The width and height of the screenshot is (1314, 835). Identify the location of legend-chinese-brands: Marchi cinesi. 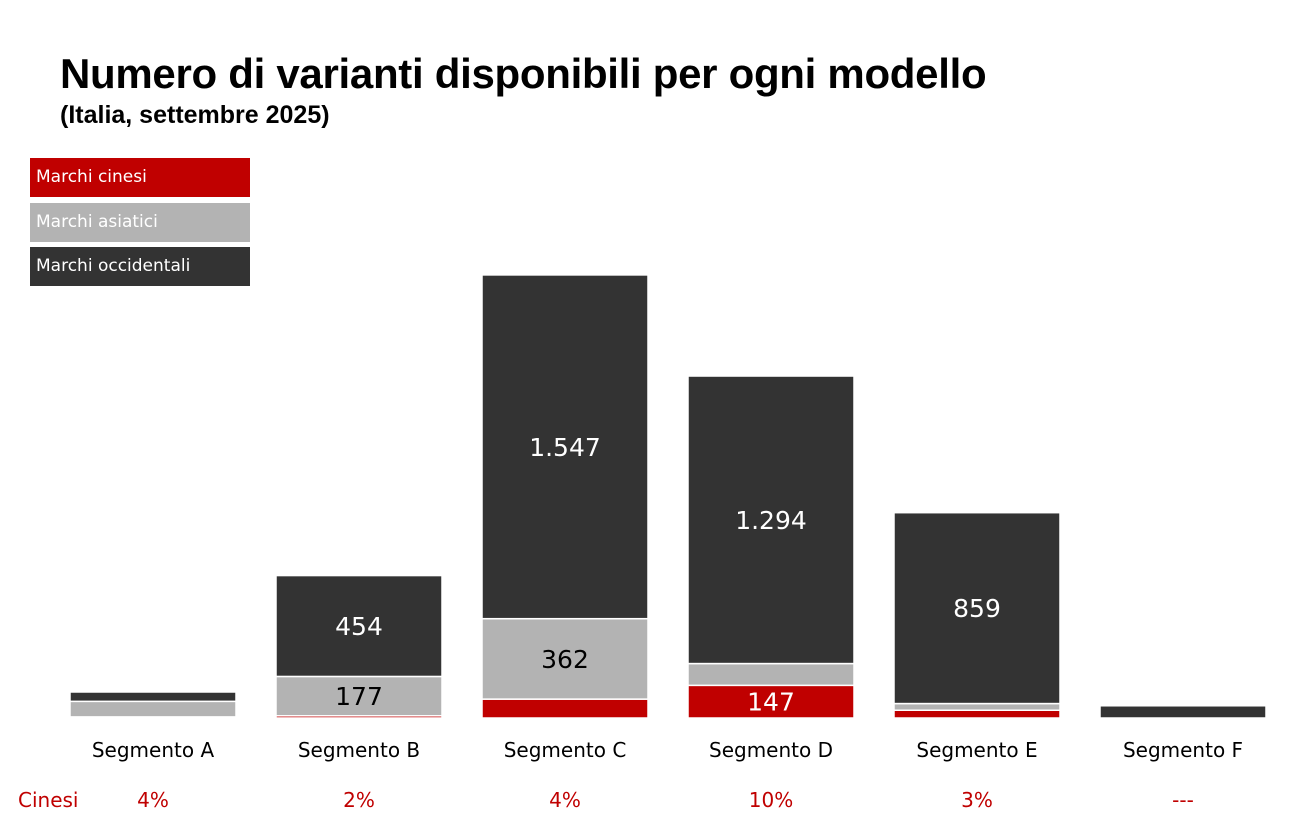
(140, 177).